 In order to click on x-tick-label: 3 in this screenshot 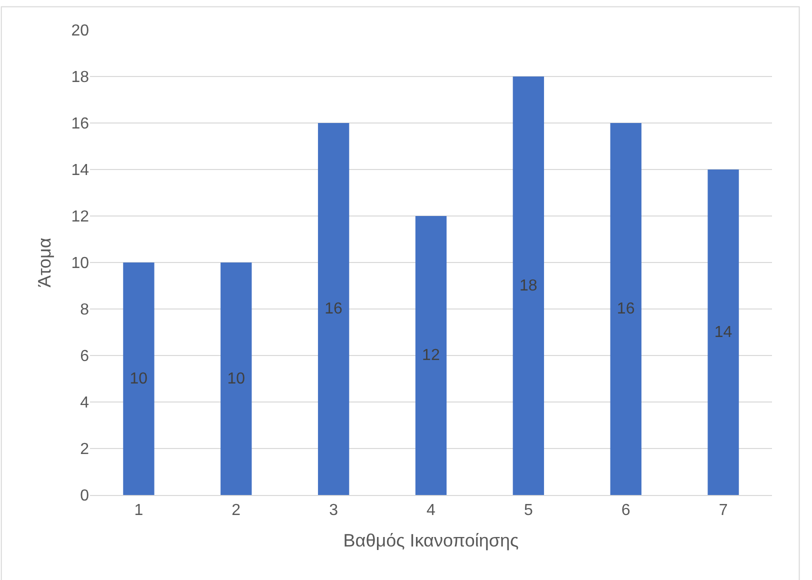, I will do `click(333, 511)`.